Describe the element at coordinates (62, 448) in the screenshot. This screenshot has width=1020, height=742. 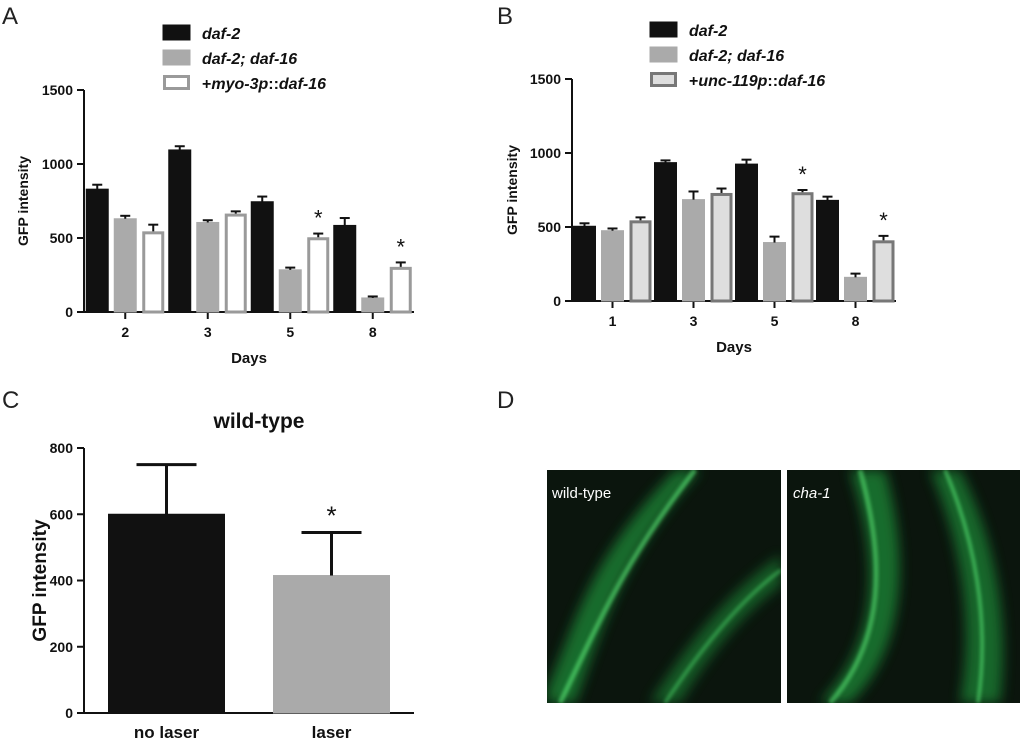
I see `y-tick-label: 800` at that location.